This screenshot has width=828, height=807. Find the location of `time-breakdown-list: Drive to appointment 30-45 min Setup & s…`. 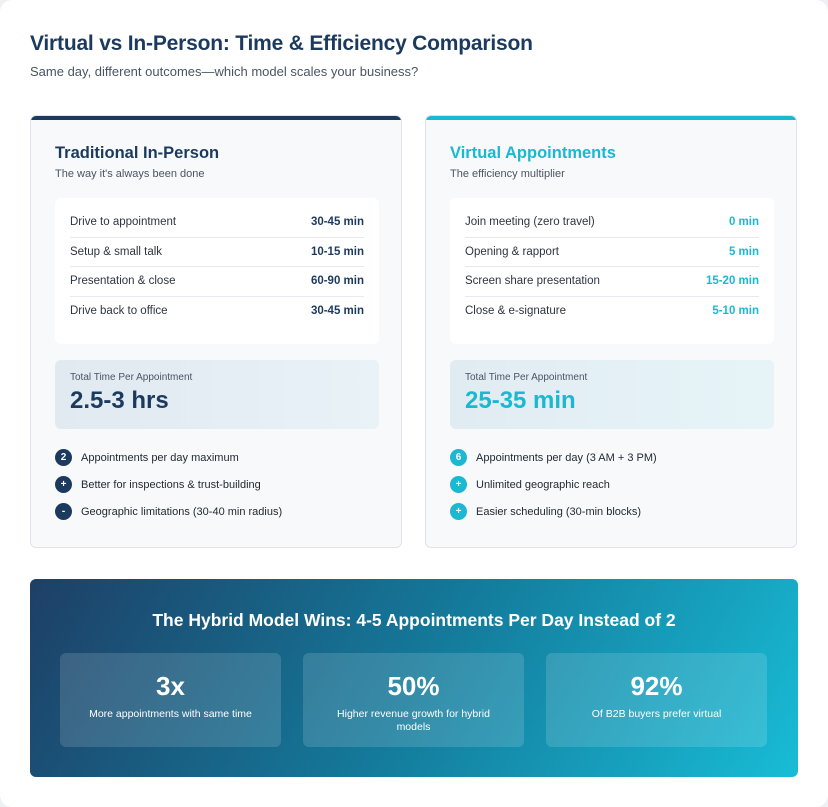

time-breakdown-list: Drive to appointment 30-45 min Setup & s… is located at coordinates (217, 271).